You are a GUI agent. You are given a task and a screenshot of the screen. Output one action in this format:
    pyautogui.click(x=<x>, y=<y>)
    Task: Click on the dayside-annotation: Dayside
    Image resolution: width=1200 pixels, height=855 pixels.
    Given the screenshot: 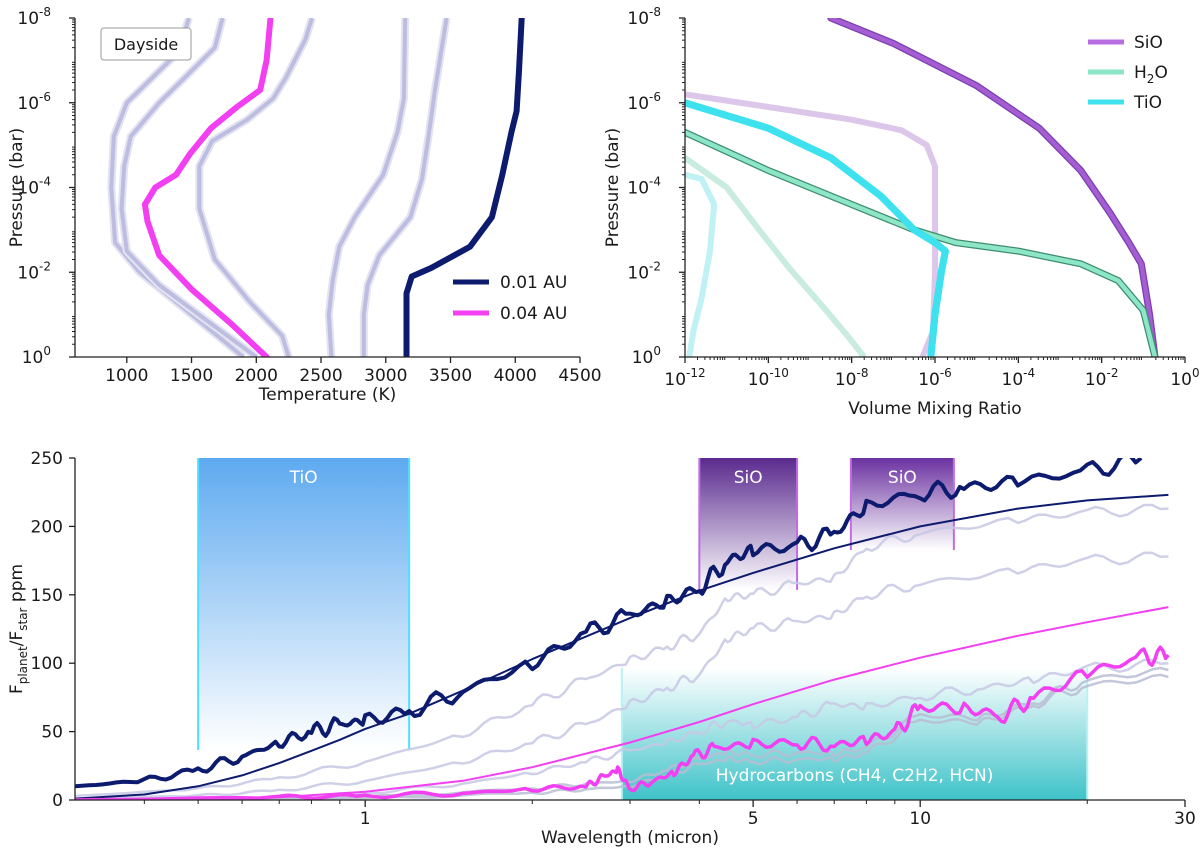 What is the action you would take?
    pyautogui.click(x=146, y=44)
    